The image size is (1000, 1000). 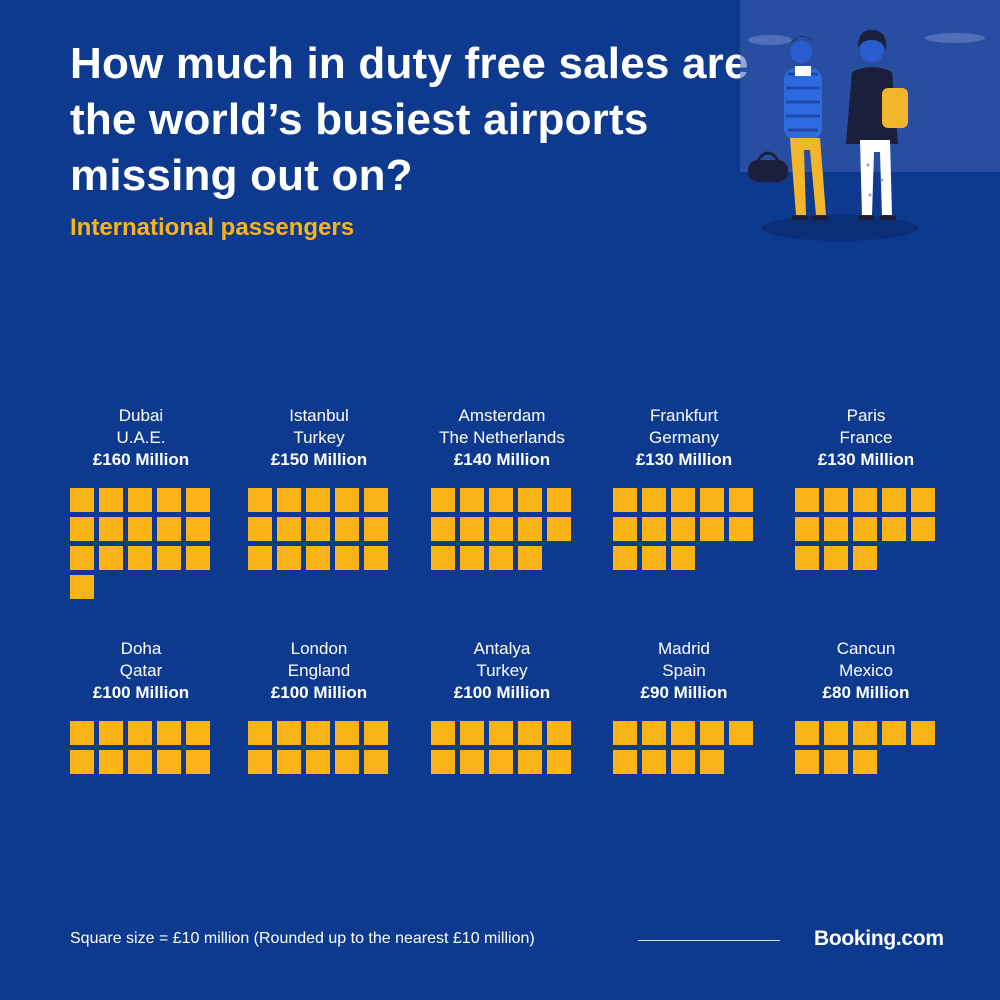 What do you see at coordinates (709, 940) in the screenshot?
I see `footer-divider` at bounding box center [709, 940].